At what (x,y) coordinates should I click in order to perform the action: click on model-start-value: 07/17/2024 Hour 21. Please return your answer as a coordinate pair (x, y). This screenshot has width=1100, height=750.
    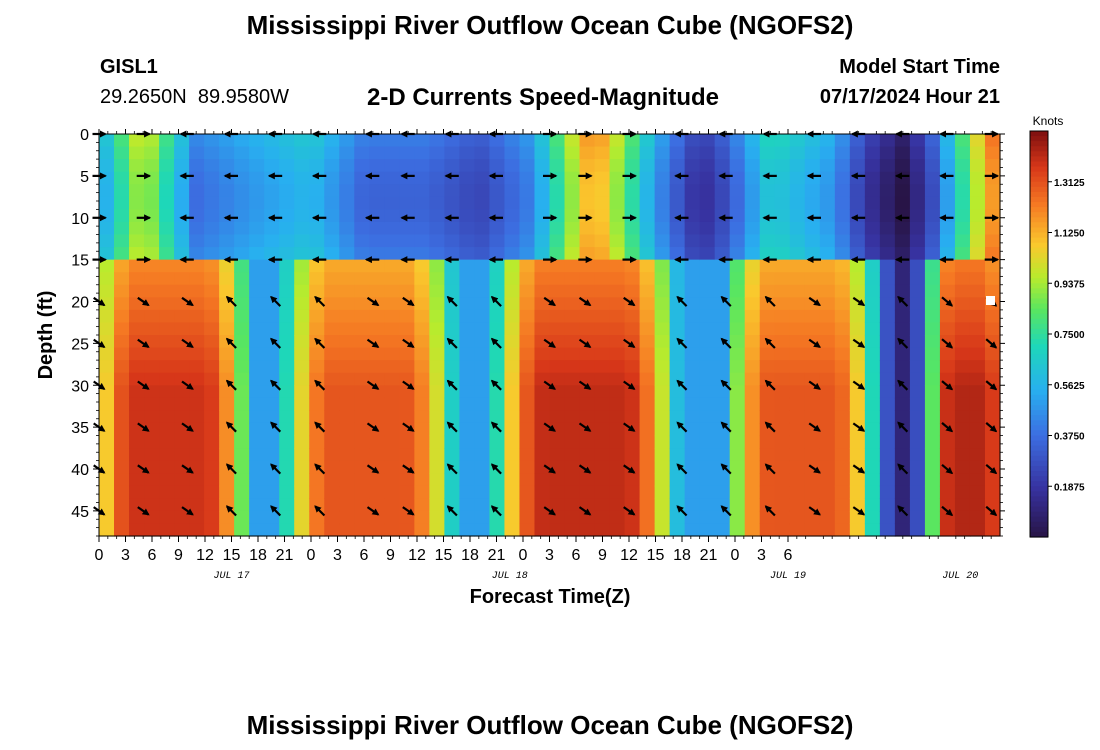
    Looking at the image, I should click on (909, 97).